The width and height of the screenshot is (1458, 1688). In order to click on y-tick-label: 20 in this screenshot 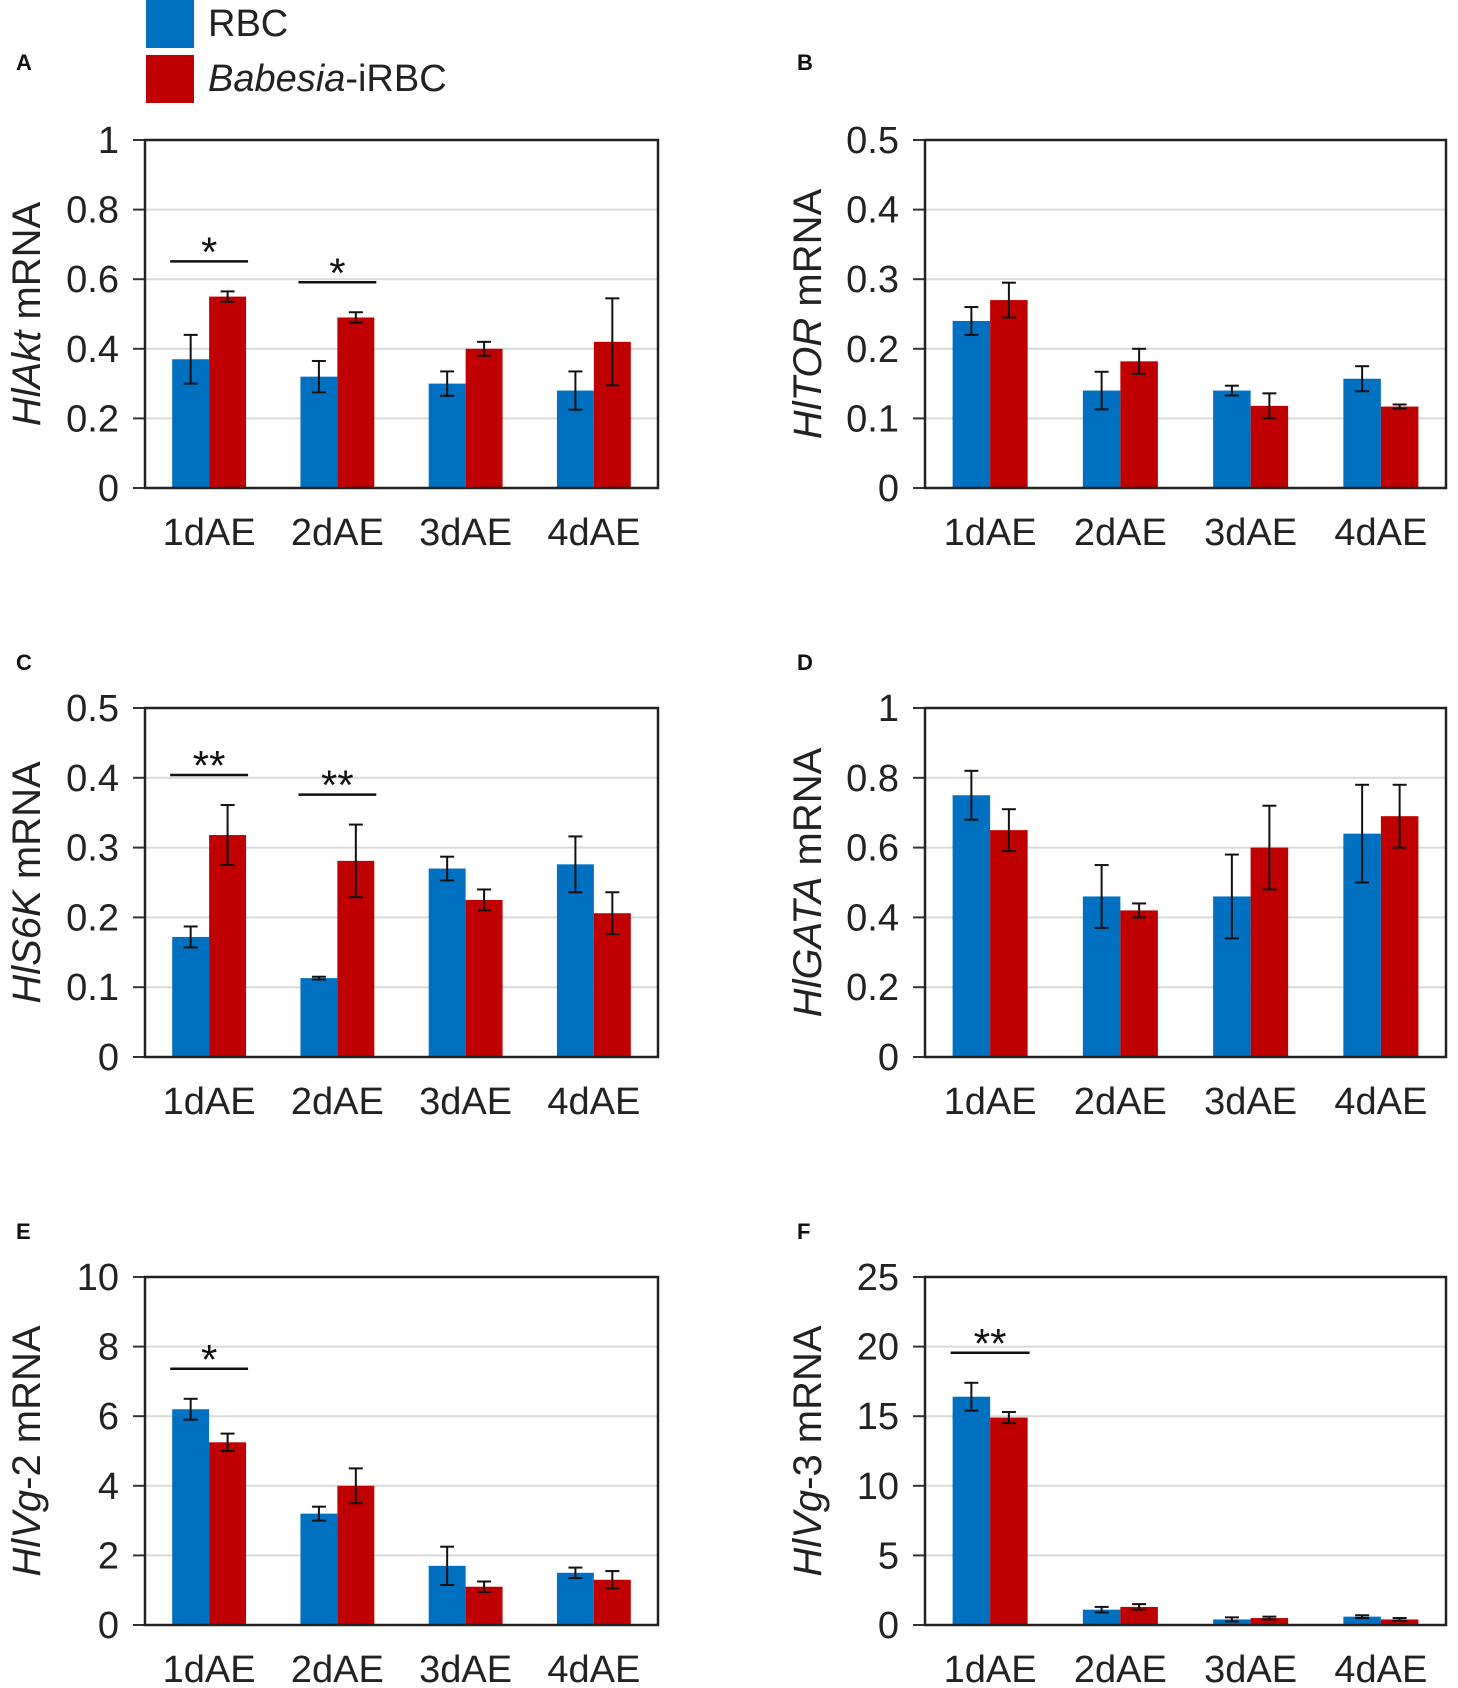, I will do `click(878, 1348)`.